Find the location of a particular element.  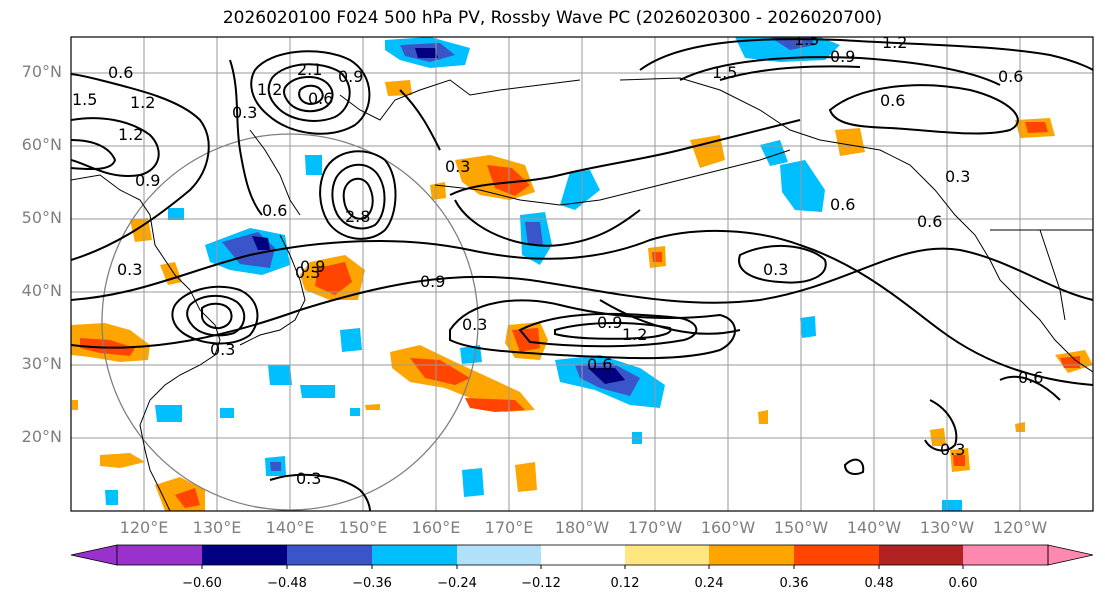

colorbar-max-extend is located at coordinates (1070, 555).